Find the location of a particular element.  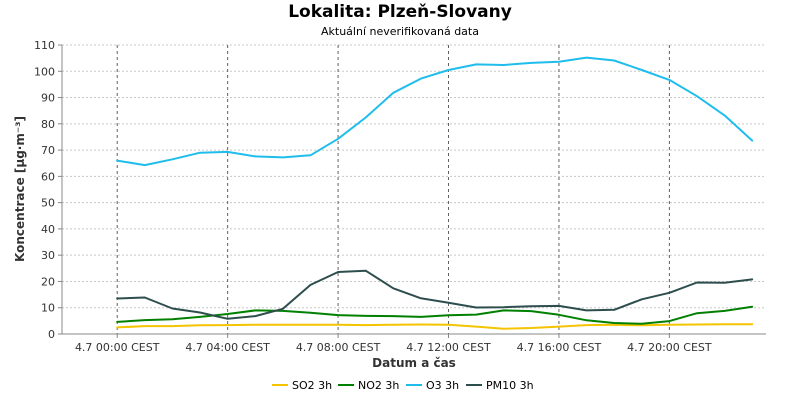

y-axis-ticks: 0 10 20 30 40 50 60 70 80 90 100 110 is located at coordinates (48, 190).